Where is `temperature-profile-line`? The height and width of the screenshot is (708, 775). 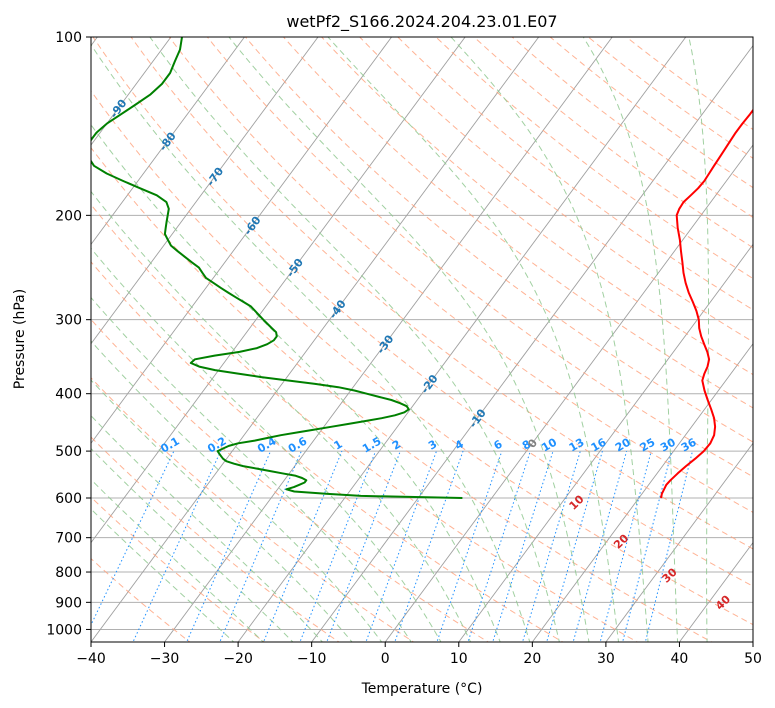 temperature-profile-line is located at coordinates (706, 303).